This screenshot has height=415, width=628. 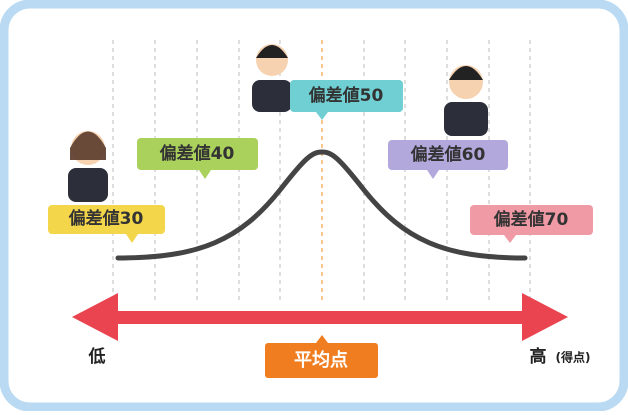 What do you see at coordinates (573, 357) in the screenshot?
I see `unit-label: (得点)` at bounding box center [573, 357].